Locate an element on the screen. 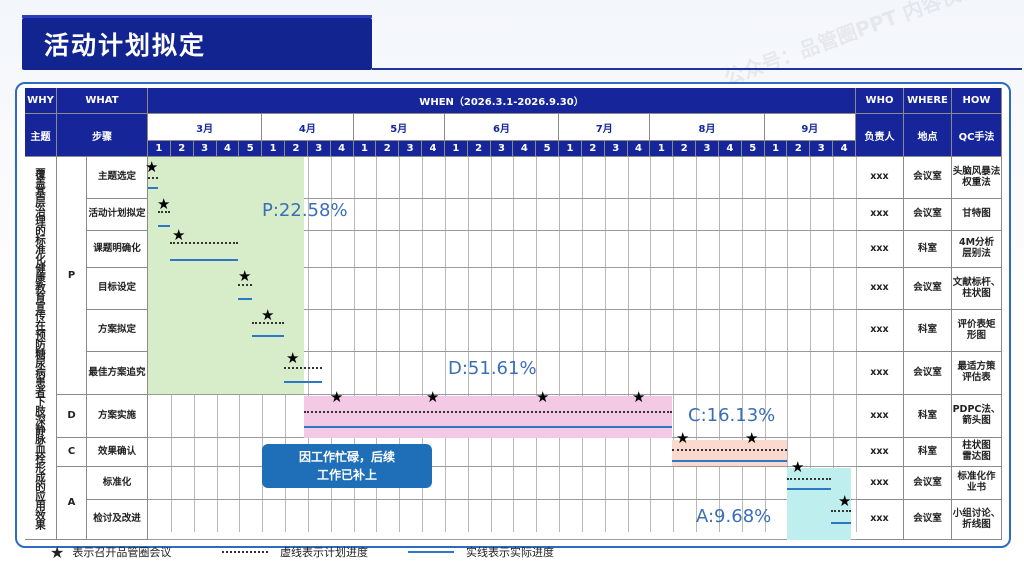 The width and height of the screenshot is (1024, 576). phase-p: P is located at coordinates (72, 276).